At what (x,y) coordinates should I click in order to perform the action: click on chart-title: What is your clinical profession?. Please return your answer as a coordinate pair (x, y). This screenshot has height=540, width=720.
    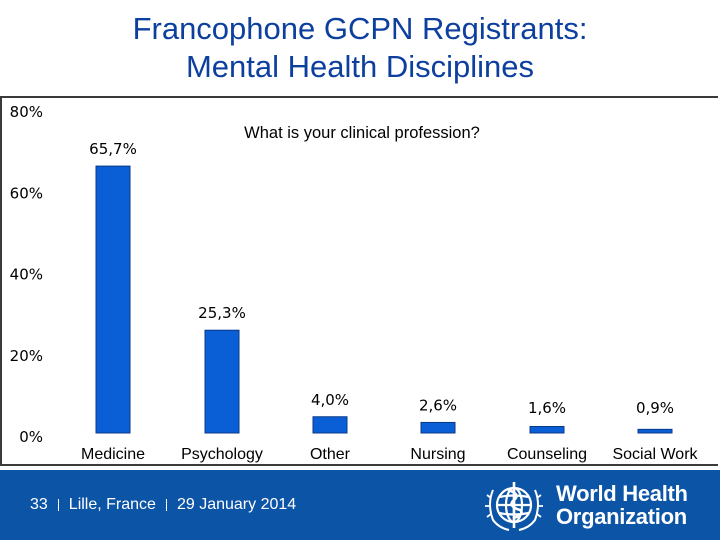
    Looking at the image, I should click on (362, 133).